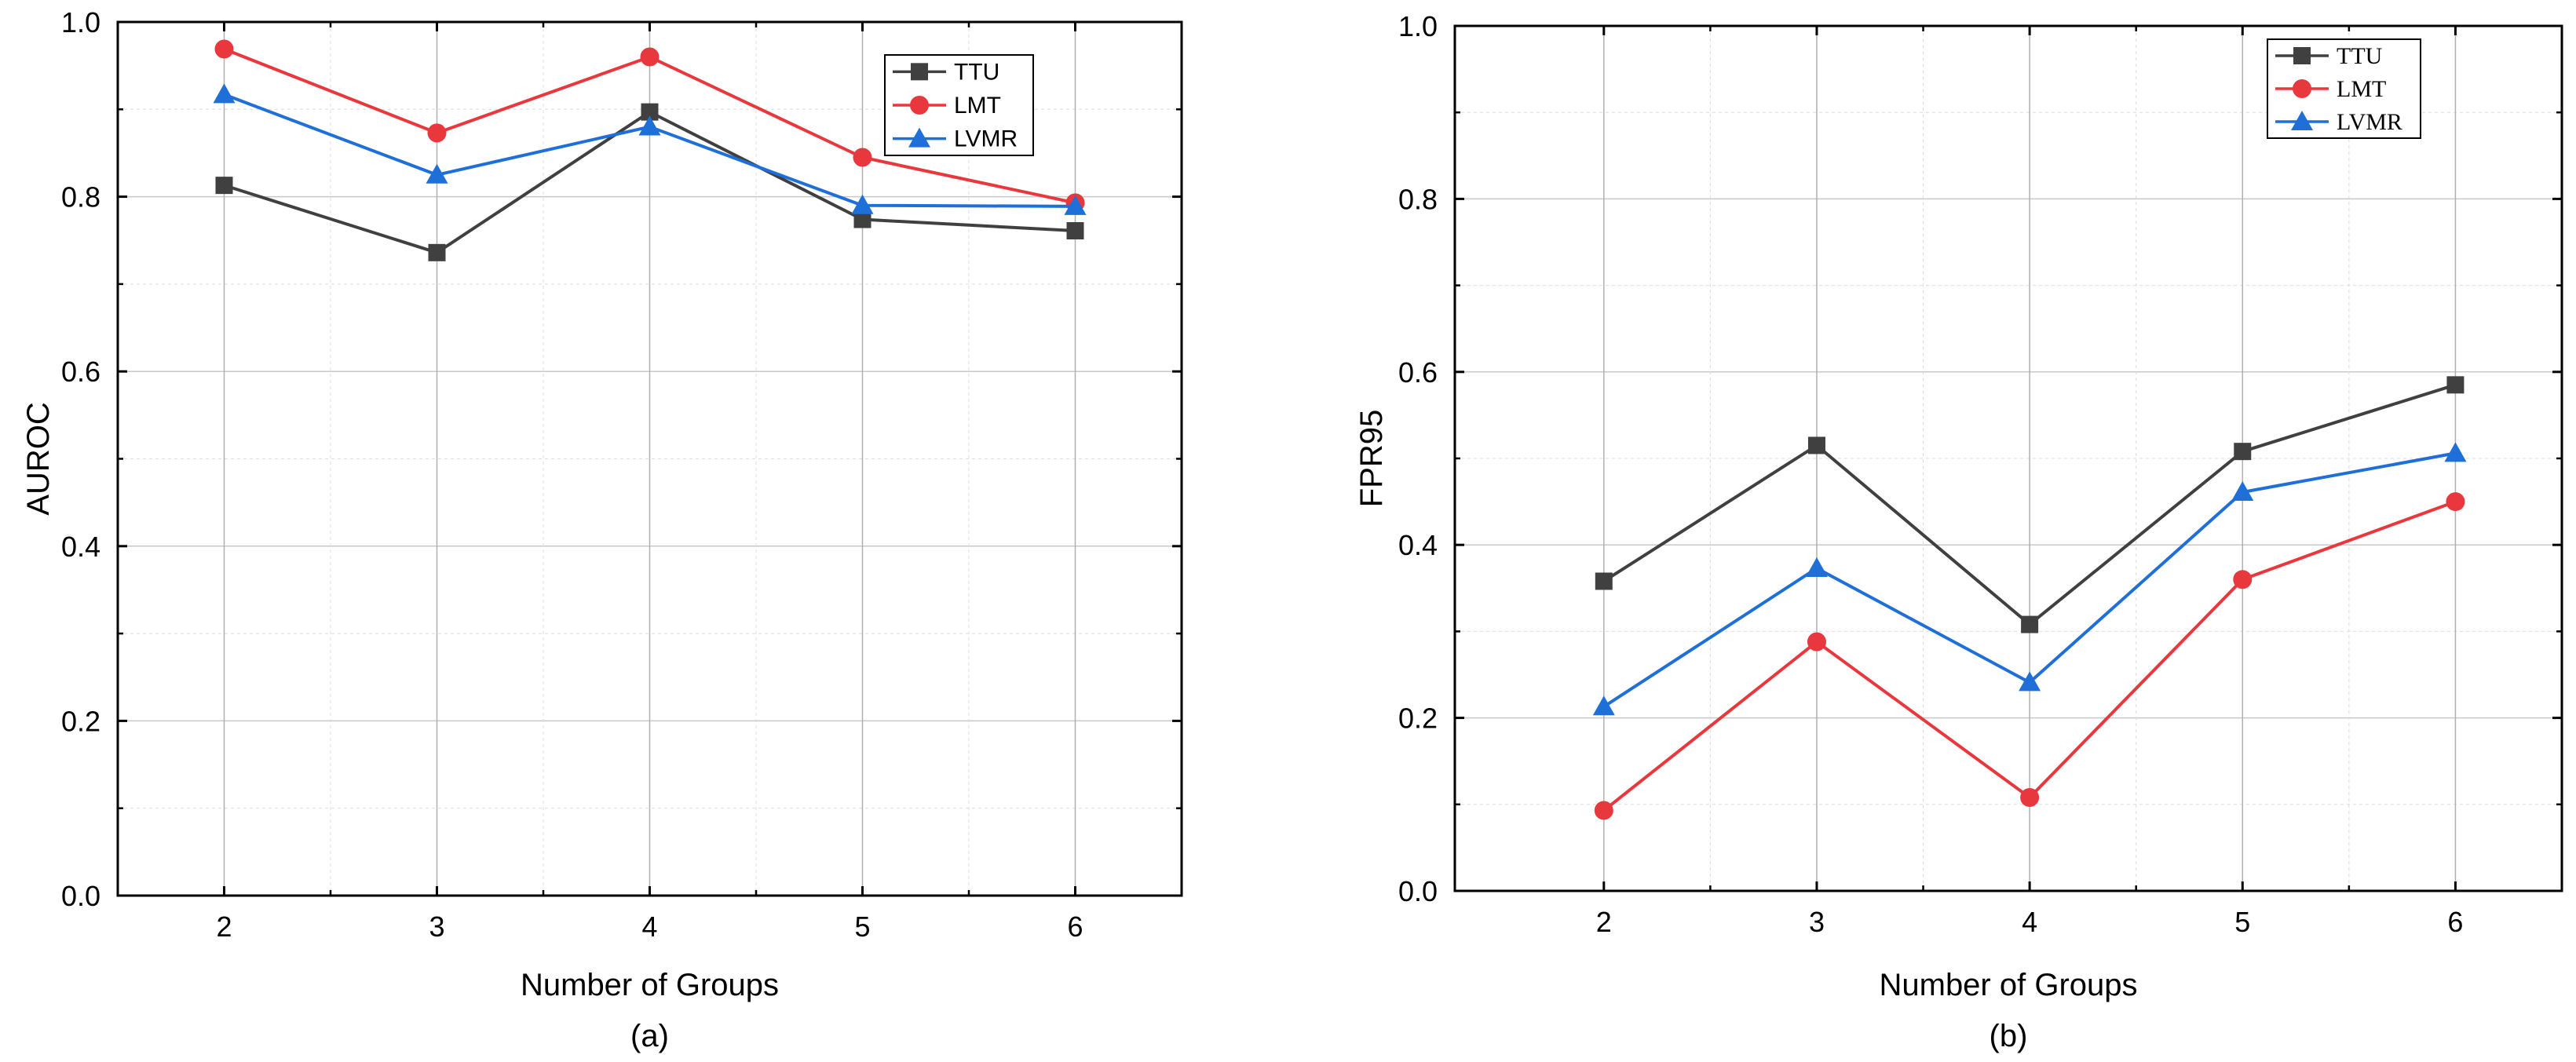 The height and width of the screenshot is (1062, 2576). Describe the element at coordinates (2009, 1036) in the screenshot. I see `panel-caption: (b)` at that location.